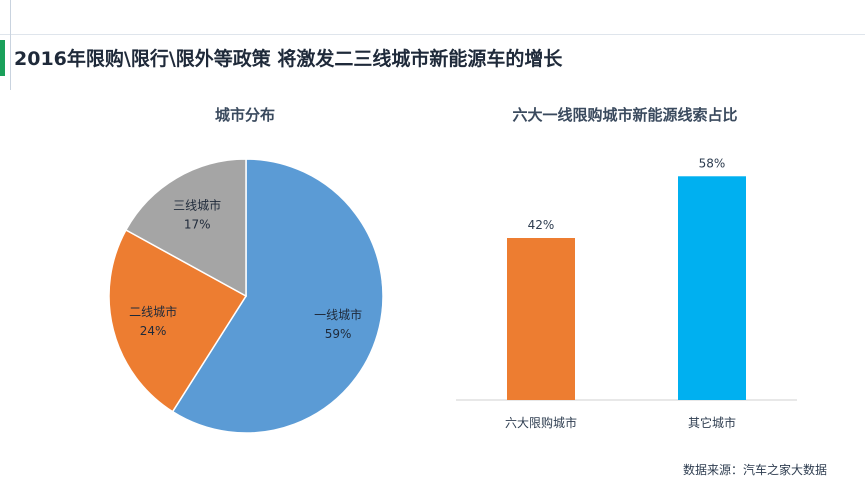  Describe the element at coordinates (197, 204) in the screenshot. I see `pie-slice-label-3: 三线城市` at that location.